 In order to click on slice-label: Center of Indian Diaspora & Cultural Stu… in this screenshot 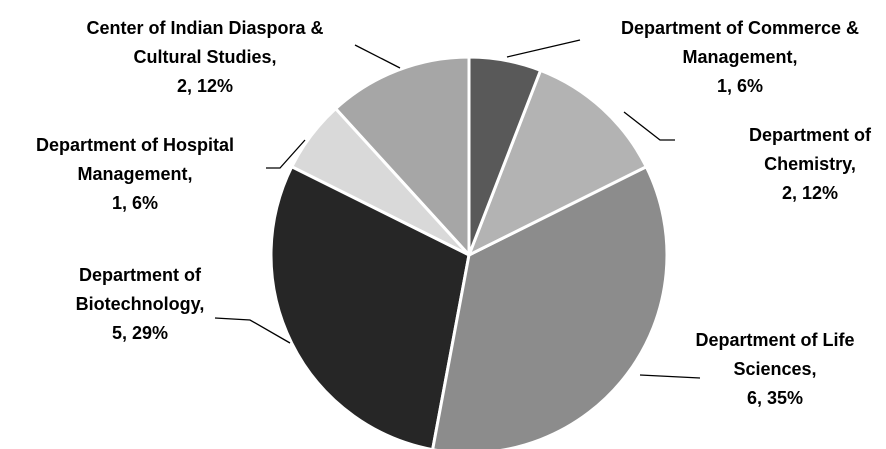, I will do `click(205, 57)`.